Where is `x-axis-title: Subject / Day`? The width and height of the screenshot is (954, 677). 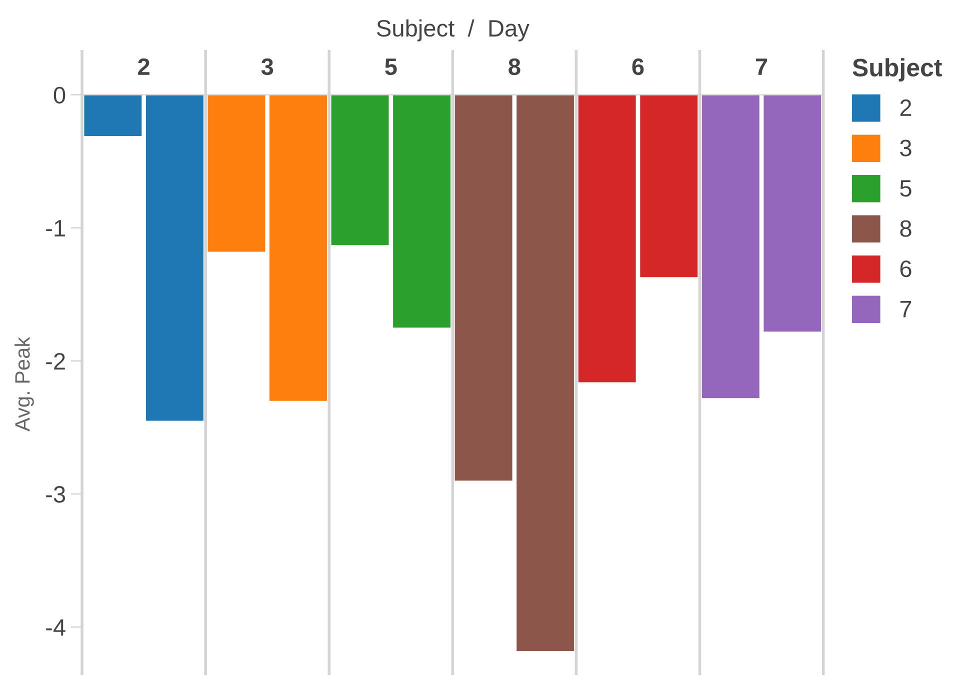
x-axis-title: Subject / Day is located at coordinates (453, 30).